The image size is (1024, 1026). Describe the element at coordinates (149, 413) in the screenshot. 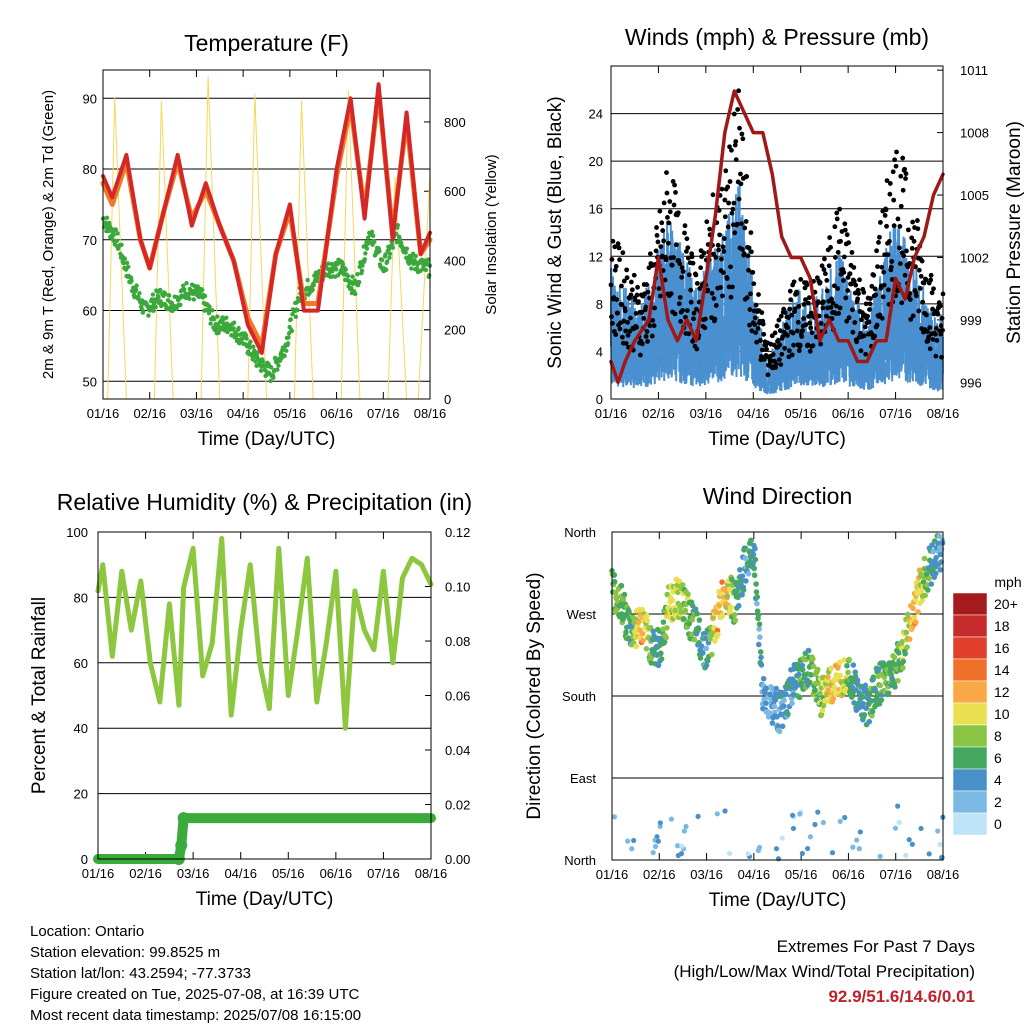

I see `x-tick-label: 02/16` at that location.